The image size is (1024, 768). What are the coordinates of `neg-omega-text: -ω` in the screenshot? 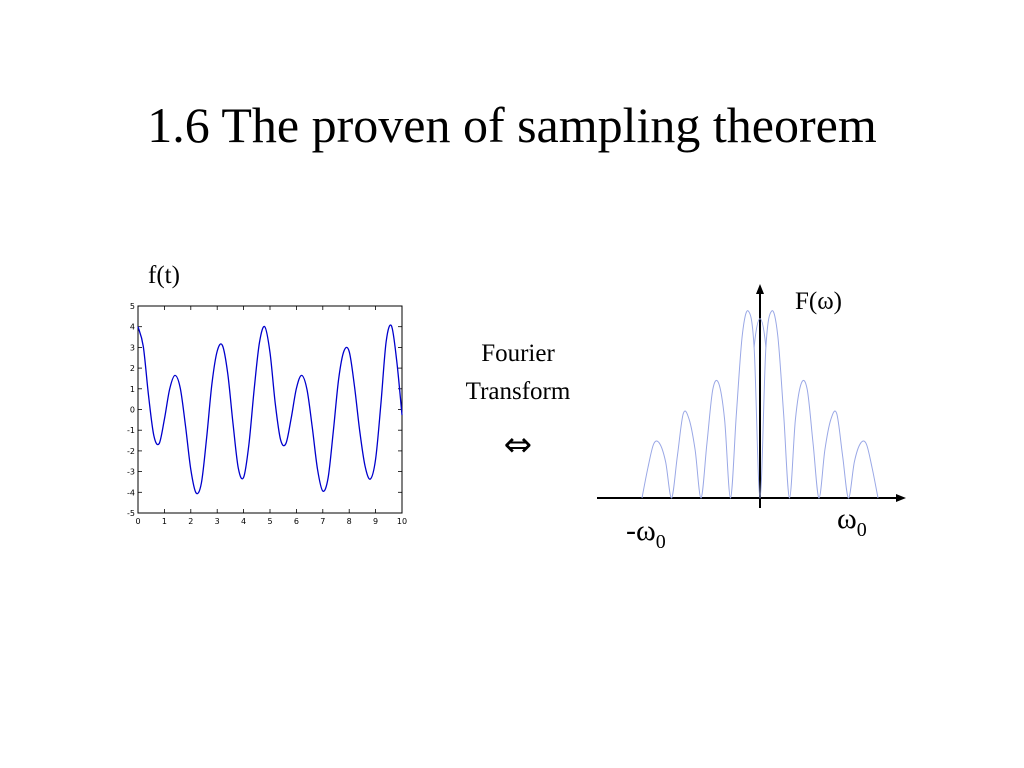 It's located at (641, 530).